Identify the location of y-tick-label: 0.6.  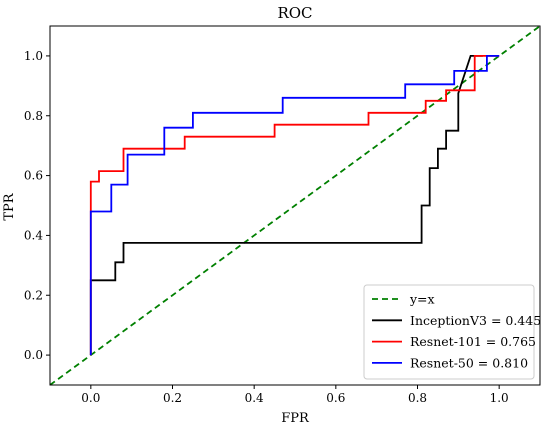
(33, 176).